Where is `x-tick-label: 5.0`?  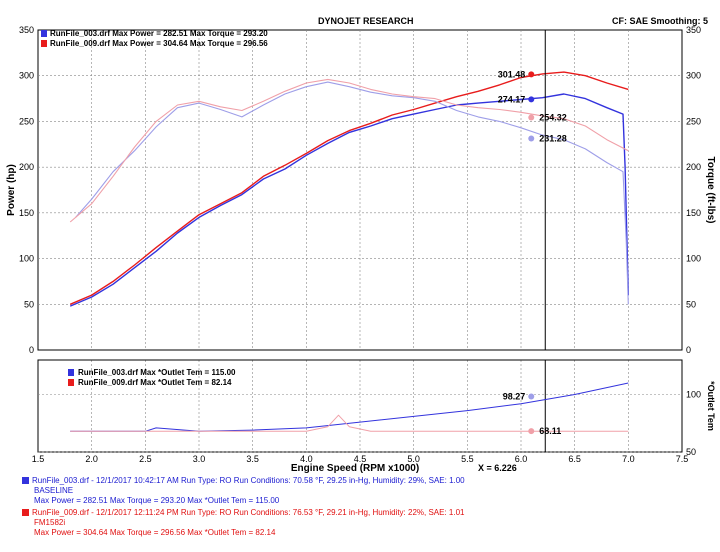
x-tick-label: 5.0 is located at coordinates (413, 459).